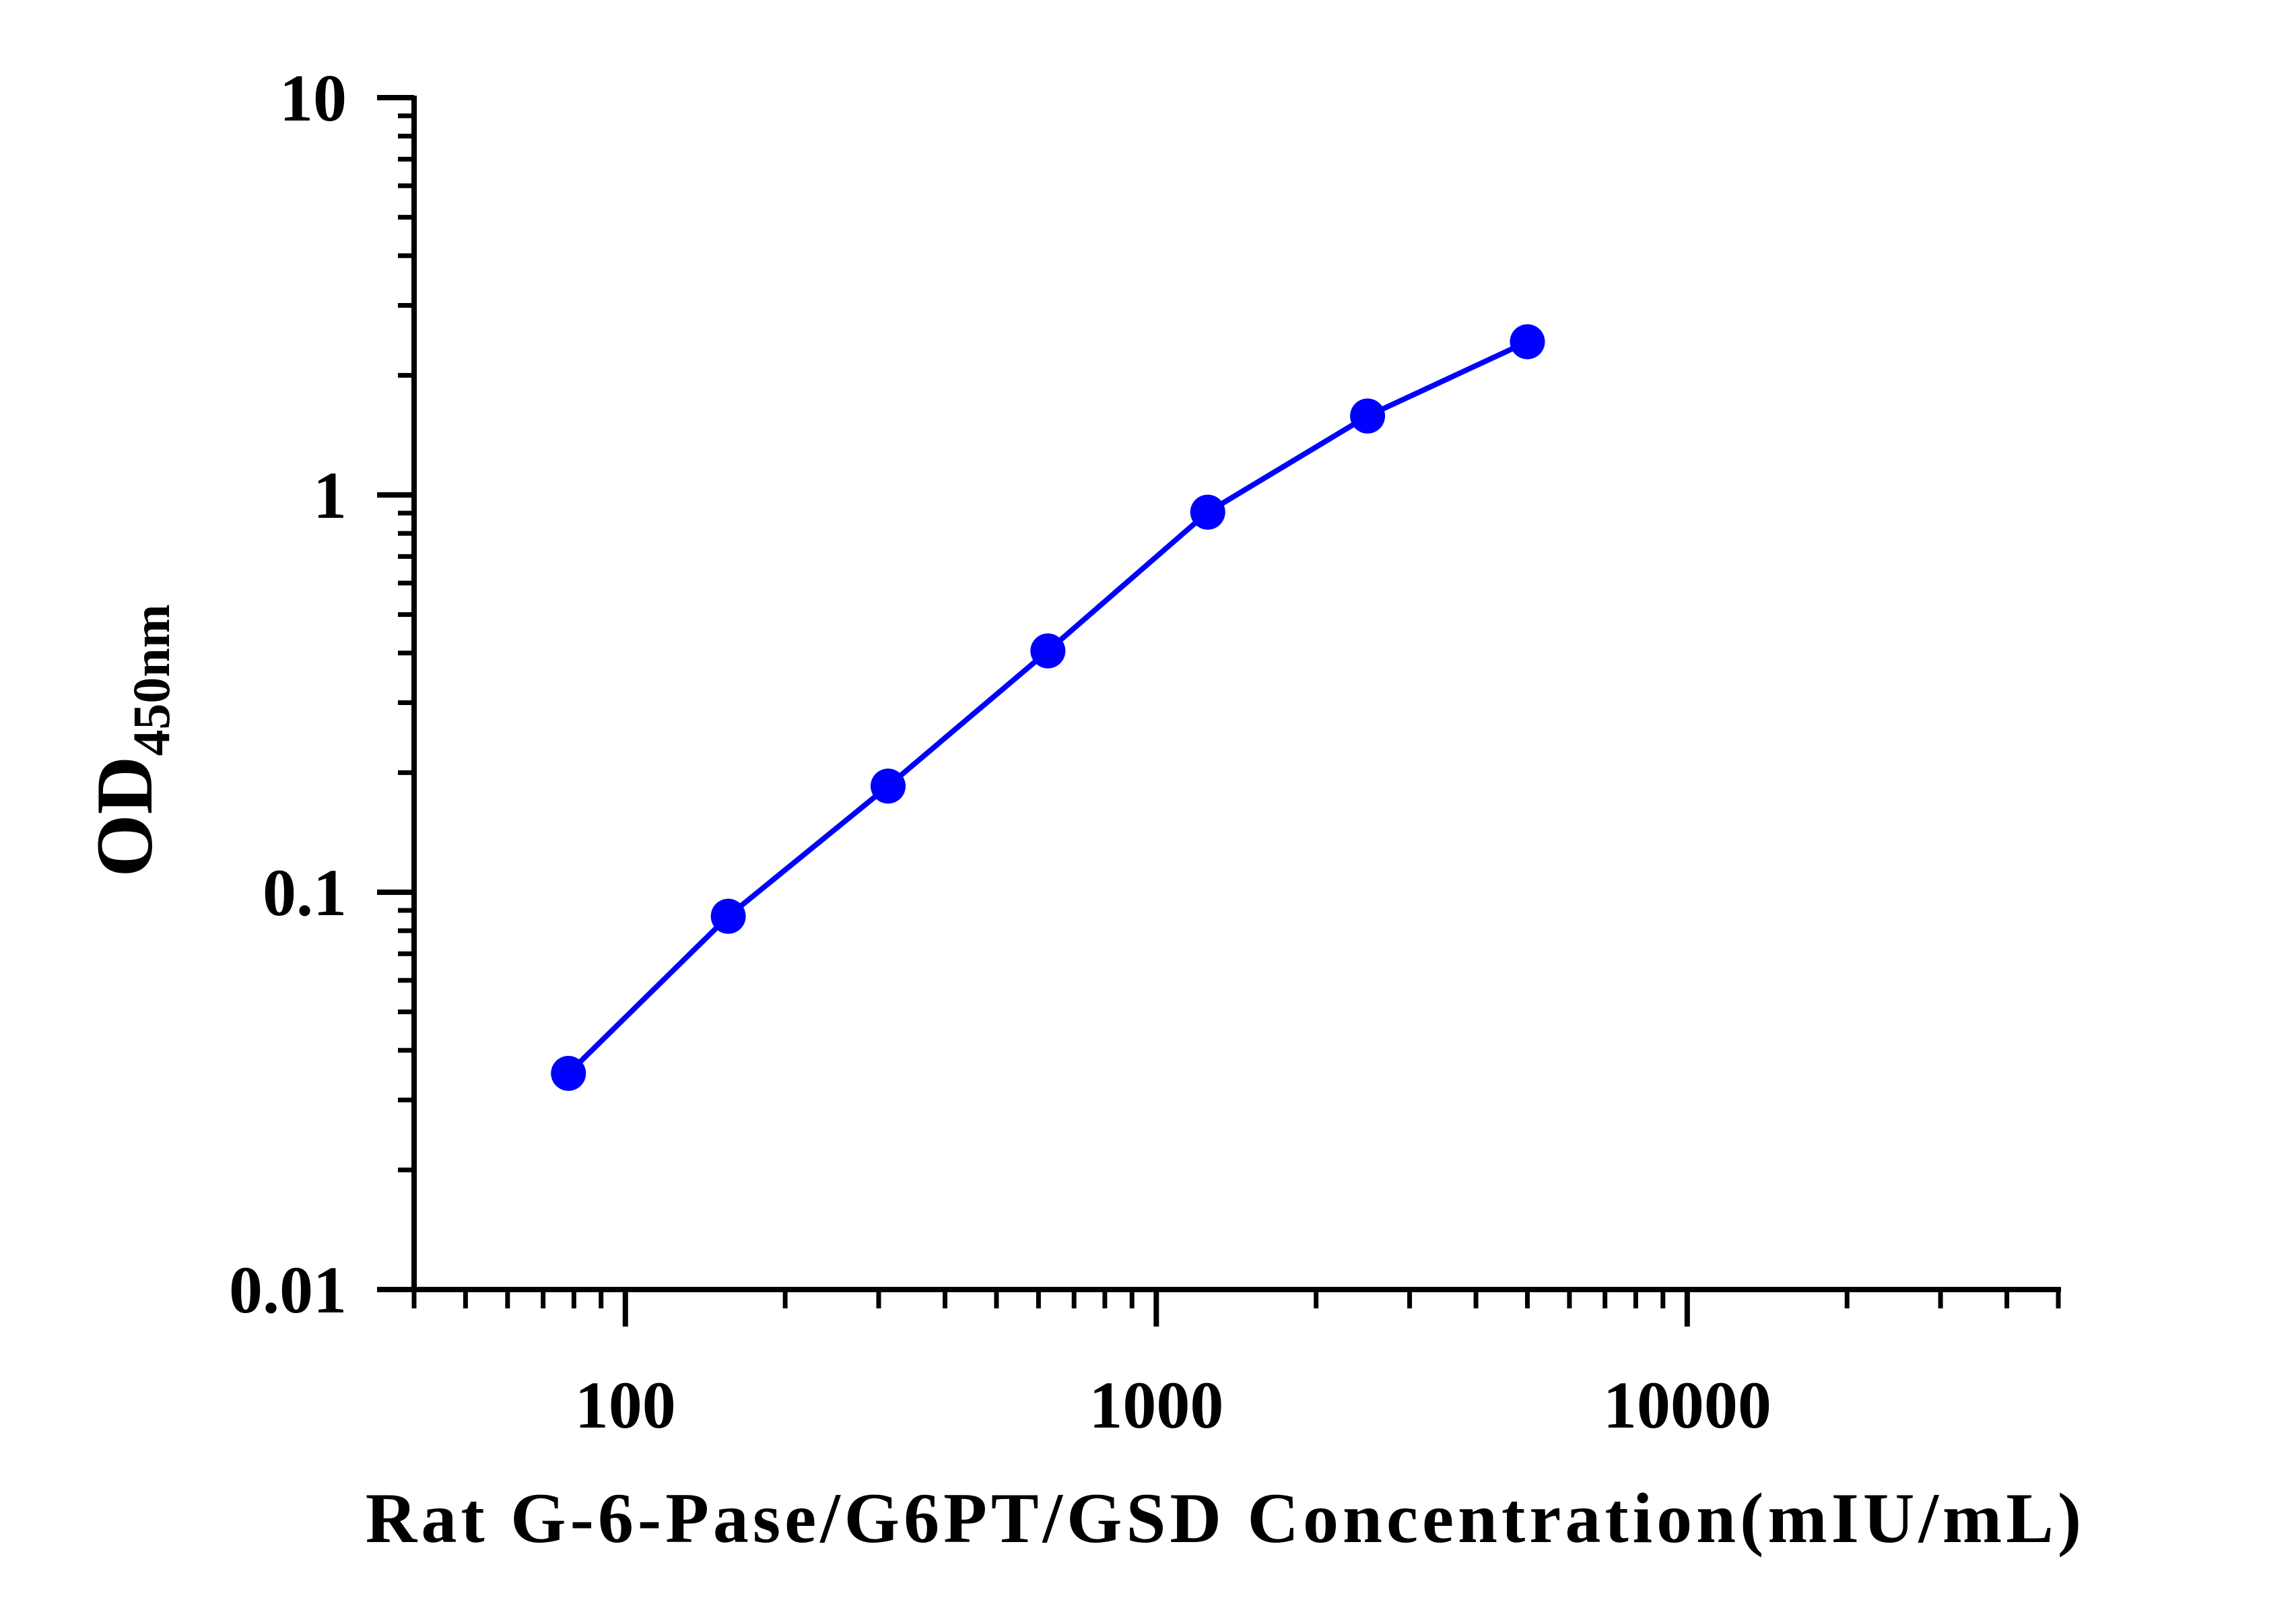 This screenshot has width=2296, height=1604. Describe the element at coordinates (330, 495) in the screenshot. I see `y-tick-label: 1` at that location.